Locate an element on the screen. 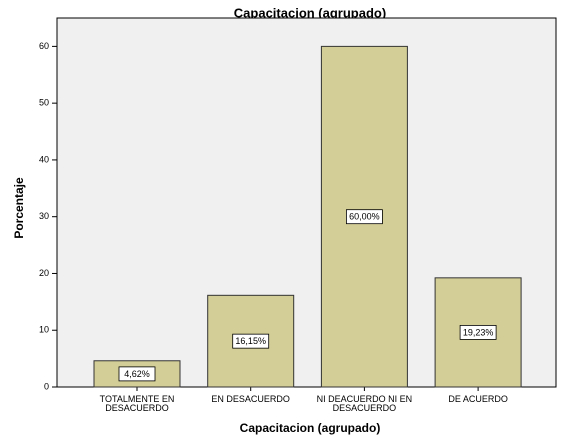  value-label: 19,23% is located at coordinates (478, 332).